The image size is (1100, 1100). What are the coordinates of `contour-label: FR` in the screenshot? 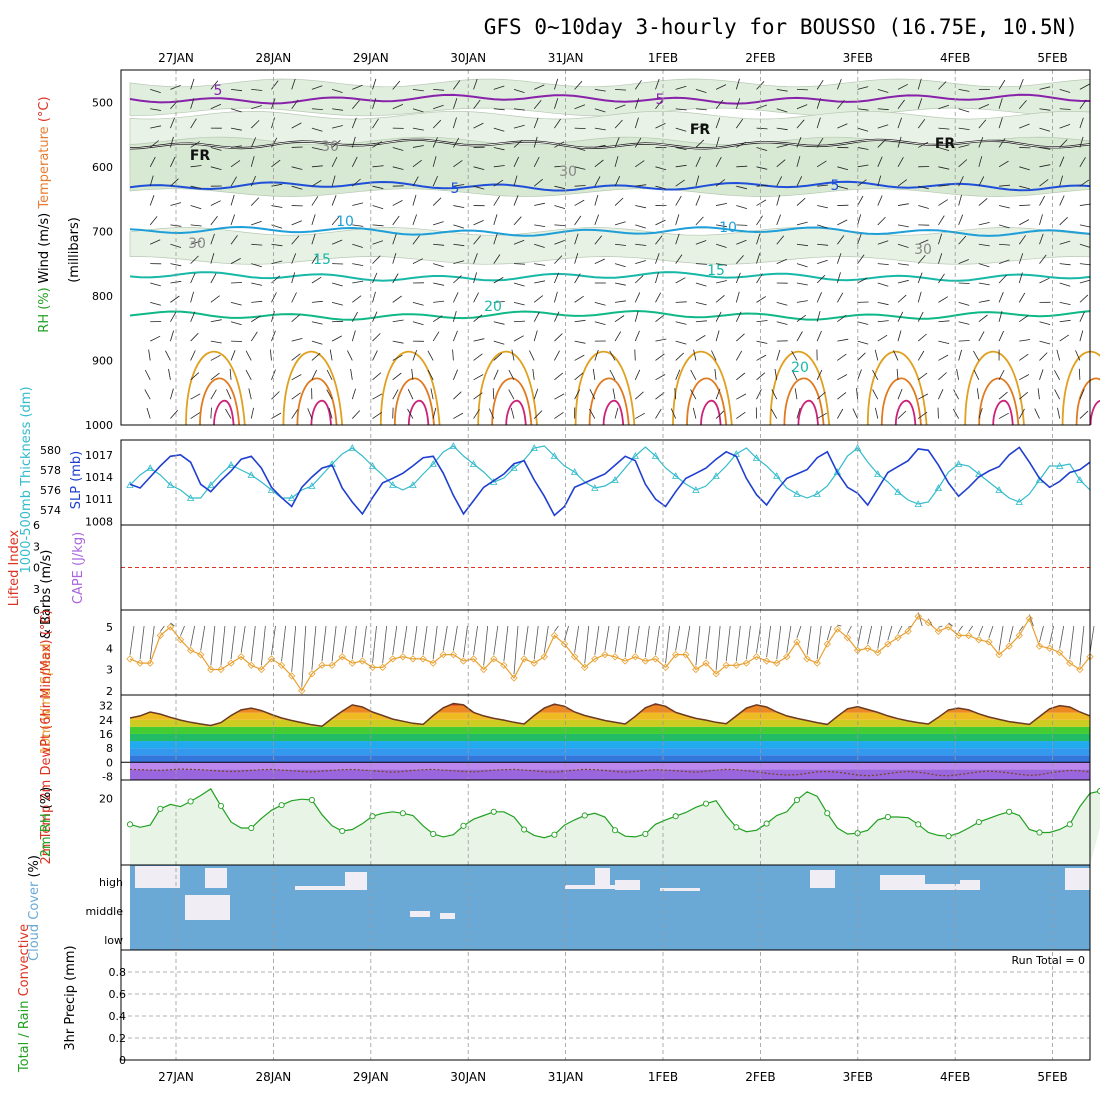 It's located at (200, 156).